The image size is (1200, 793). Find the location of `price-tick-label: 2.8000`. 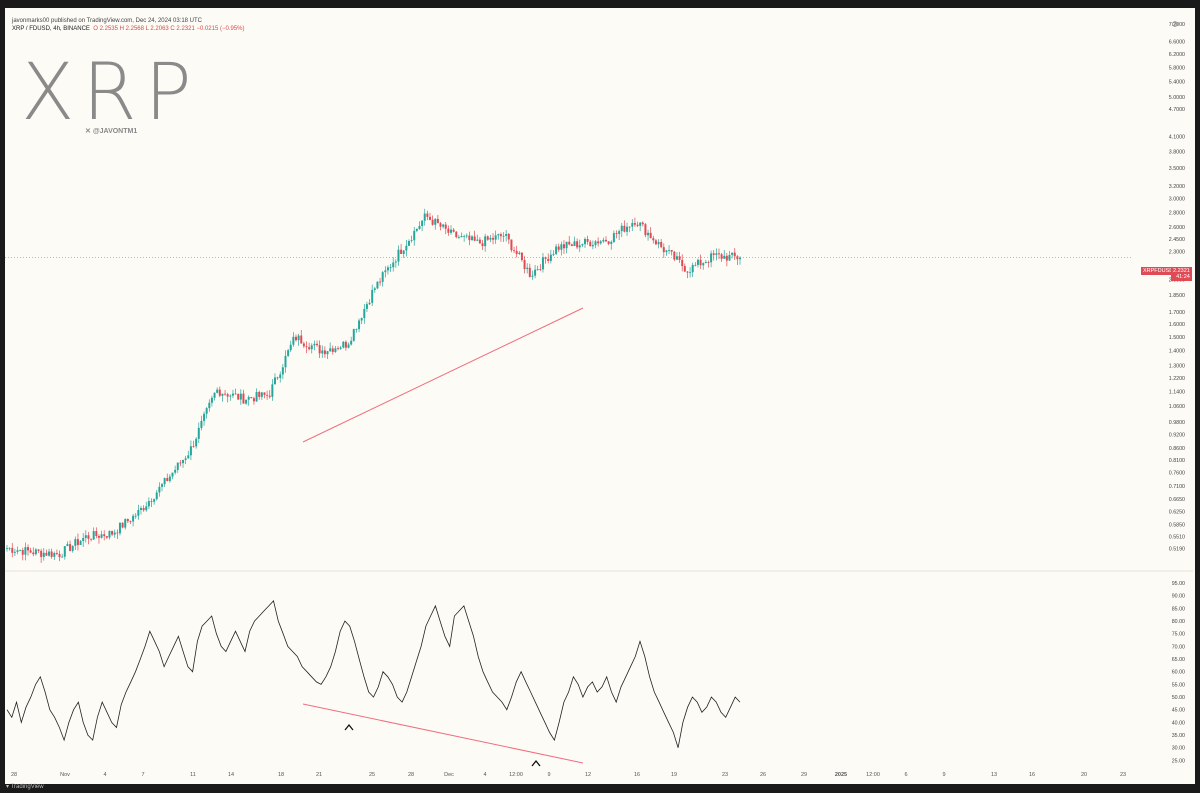

price-tick-label: 2.8000 is located at coordinates (1177, 213).